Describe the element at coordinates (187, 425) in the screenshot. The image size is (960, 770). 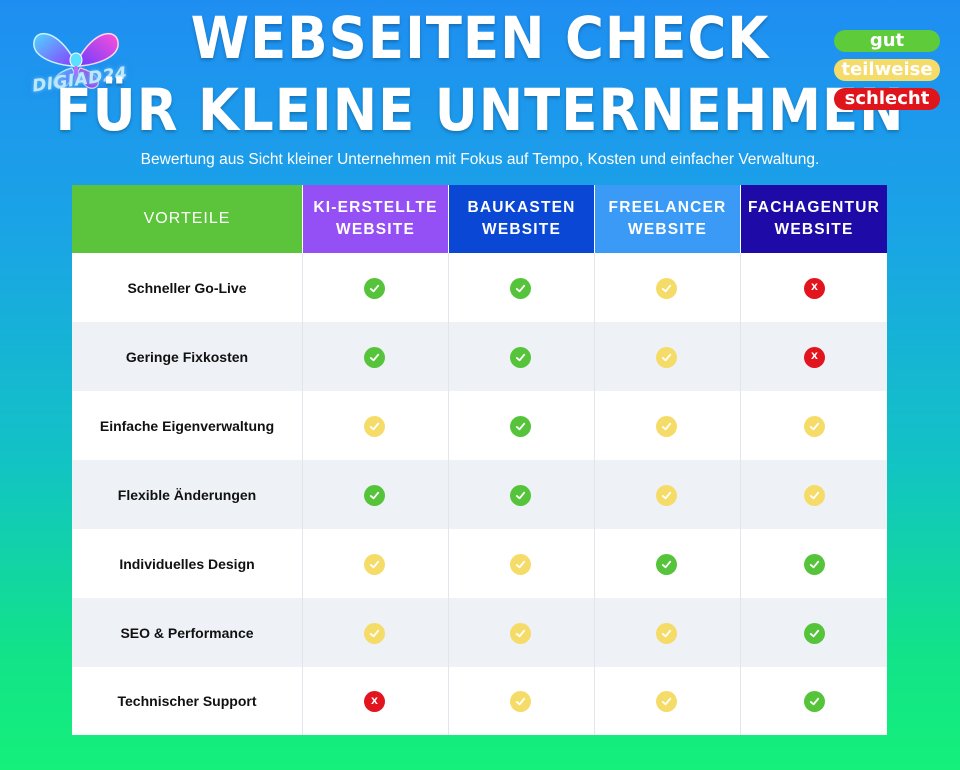
I see `row-label: Einfache Eigenverwaltung` at that location.